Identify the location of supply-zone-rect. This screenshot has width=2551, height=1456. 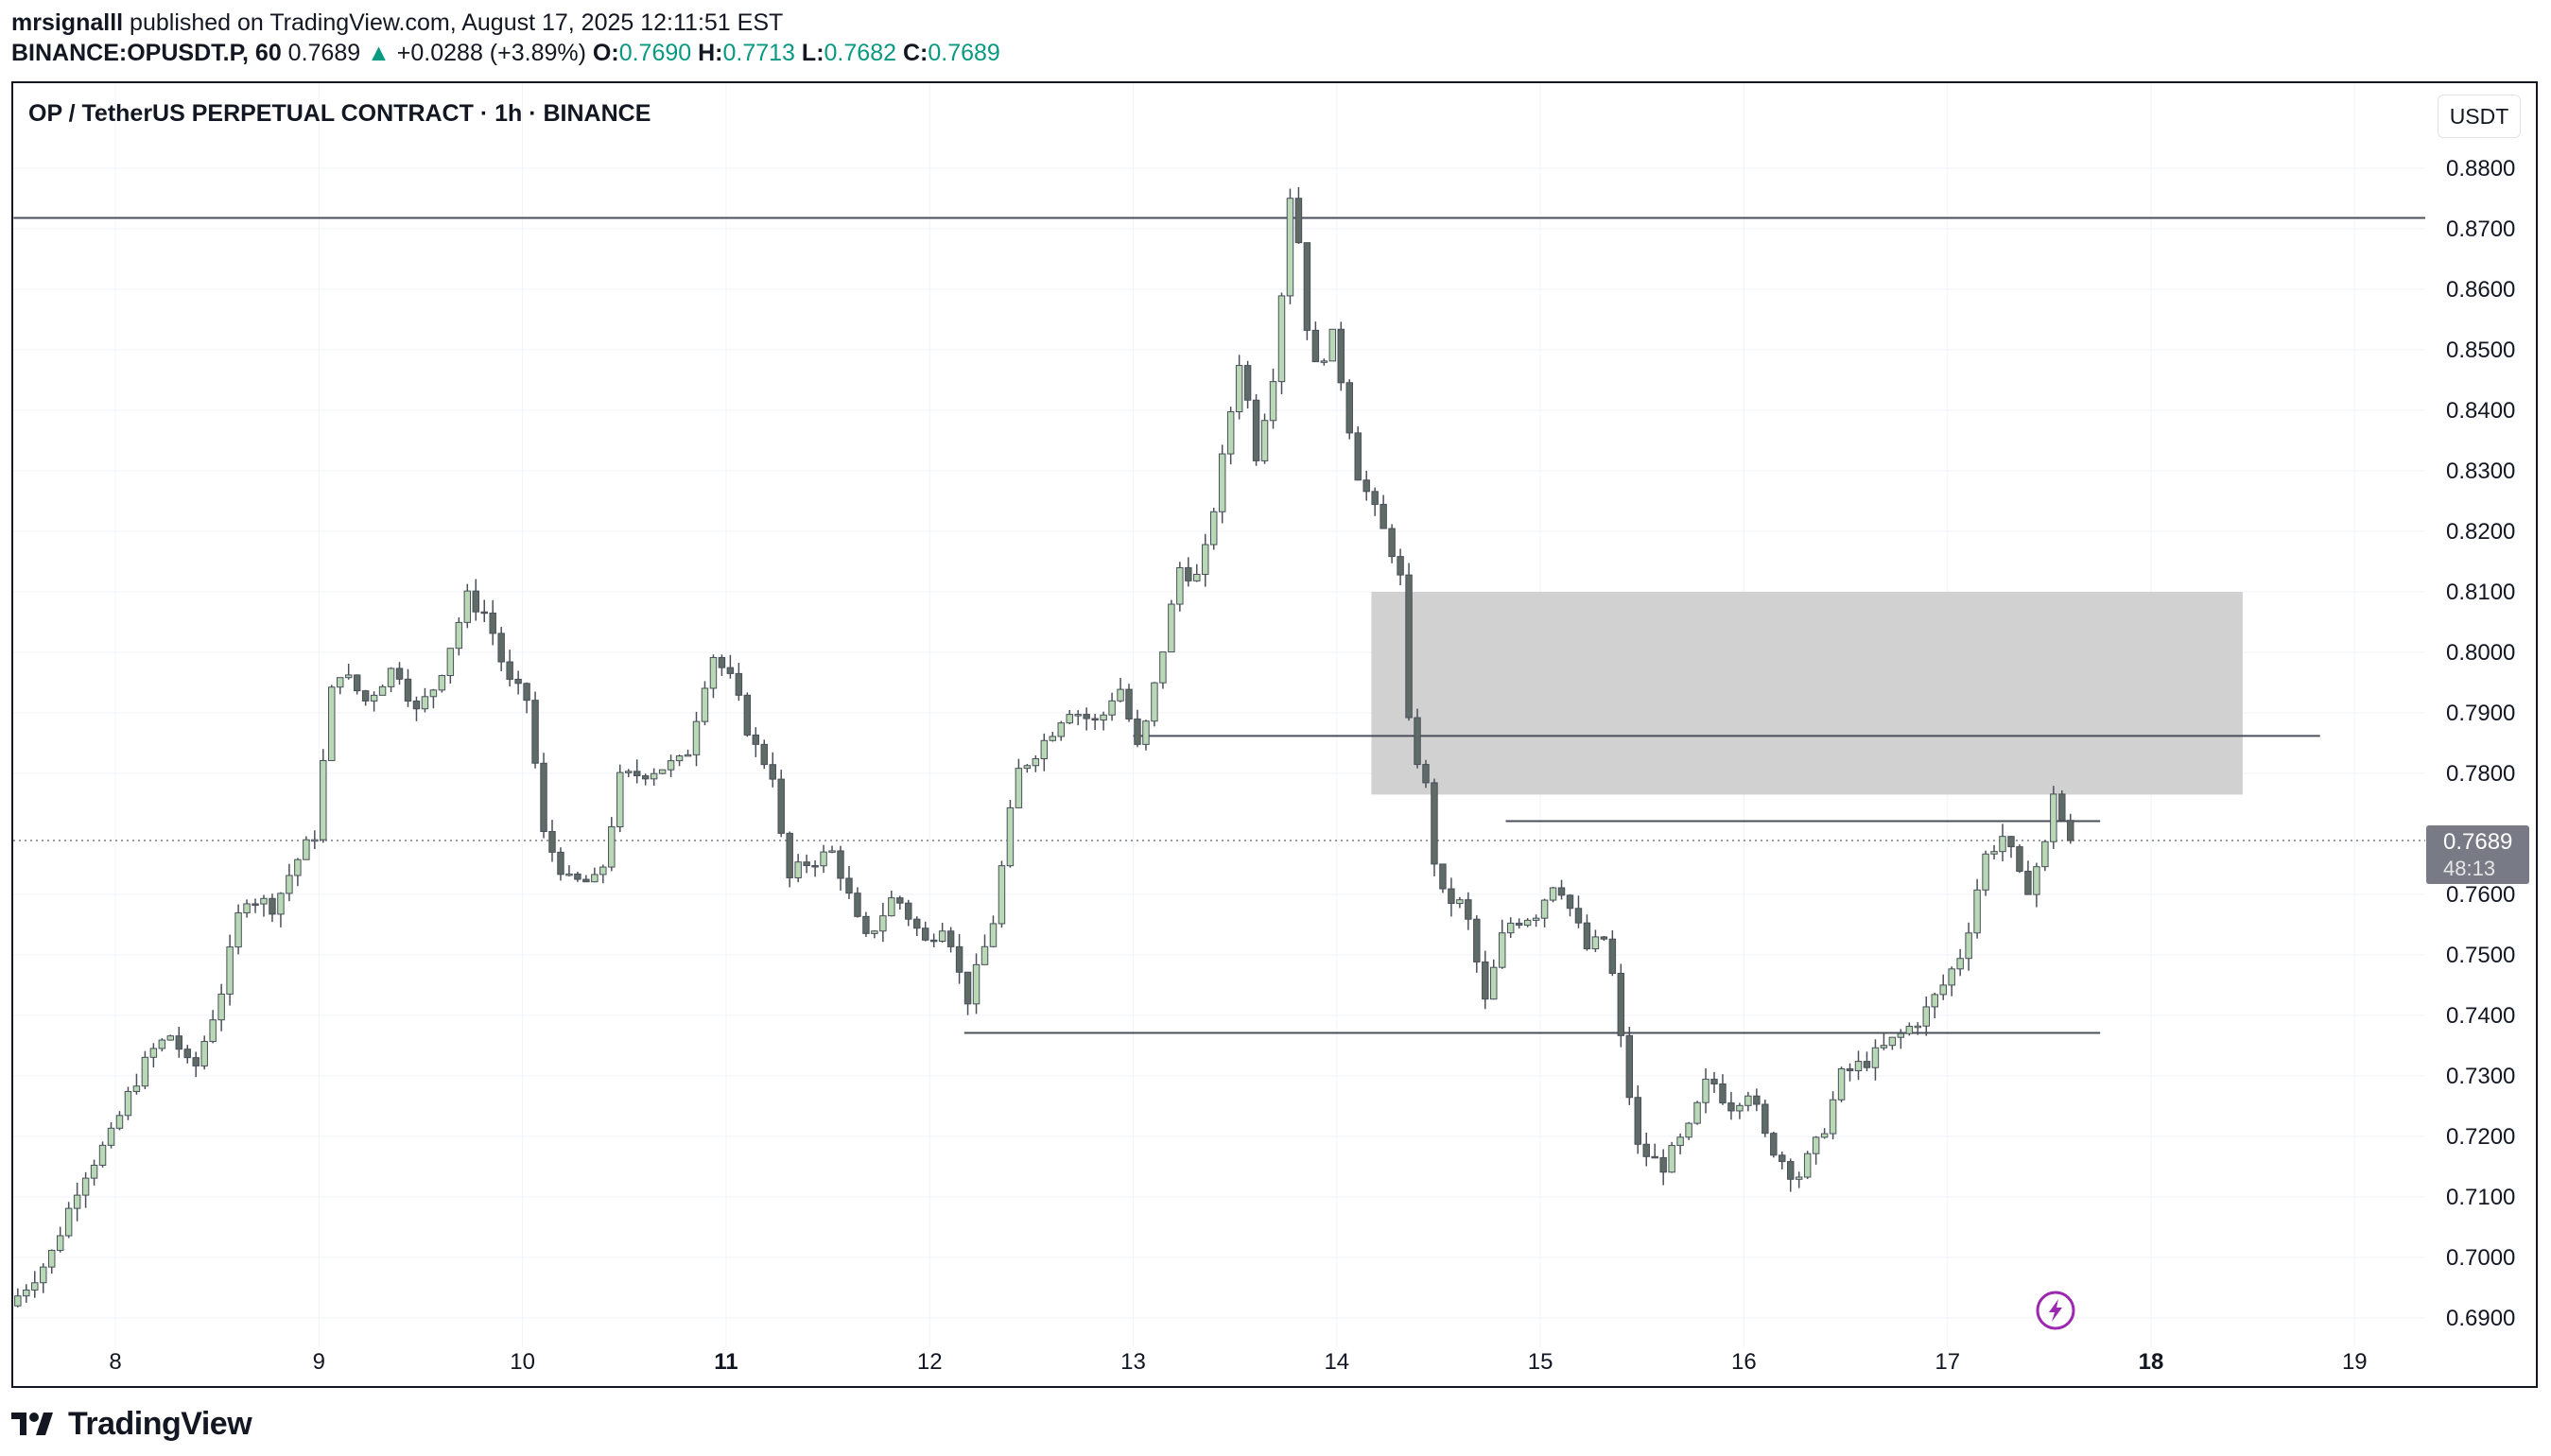
(1807, 693).